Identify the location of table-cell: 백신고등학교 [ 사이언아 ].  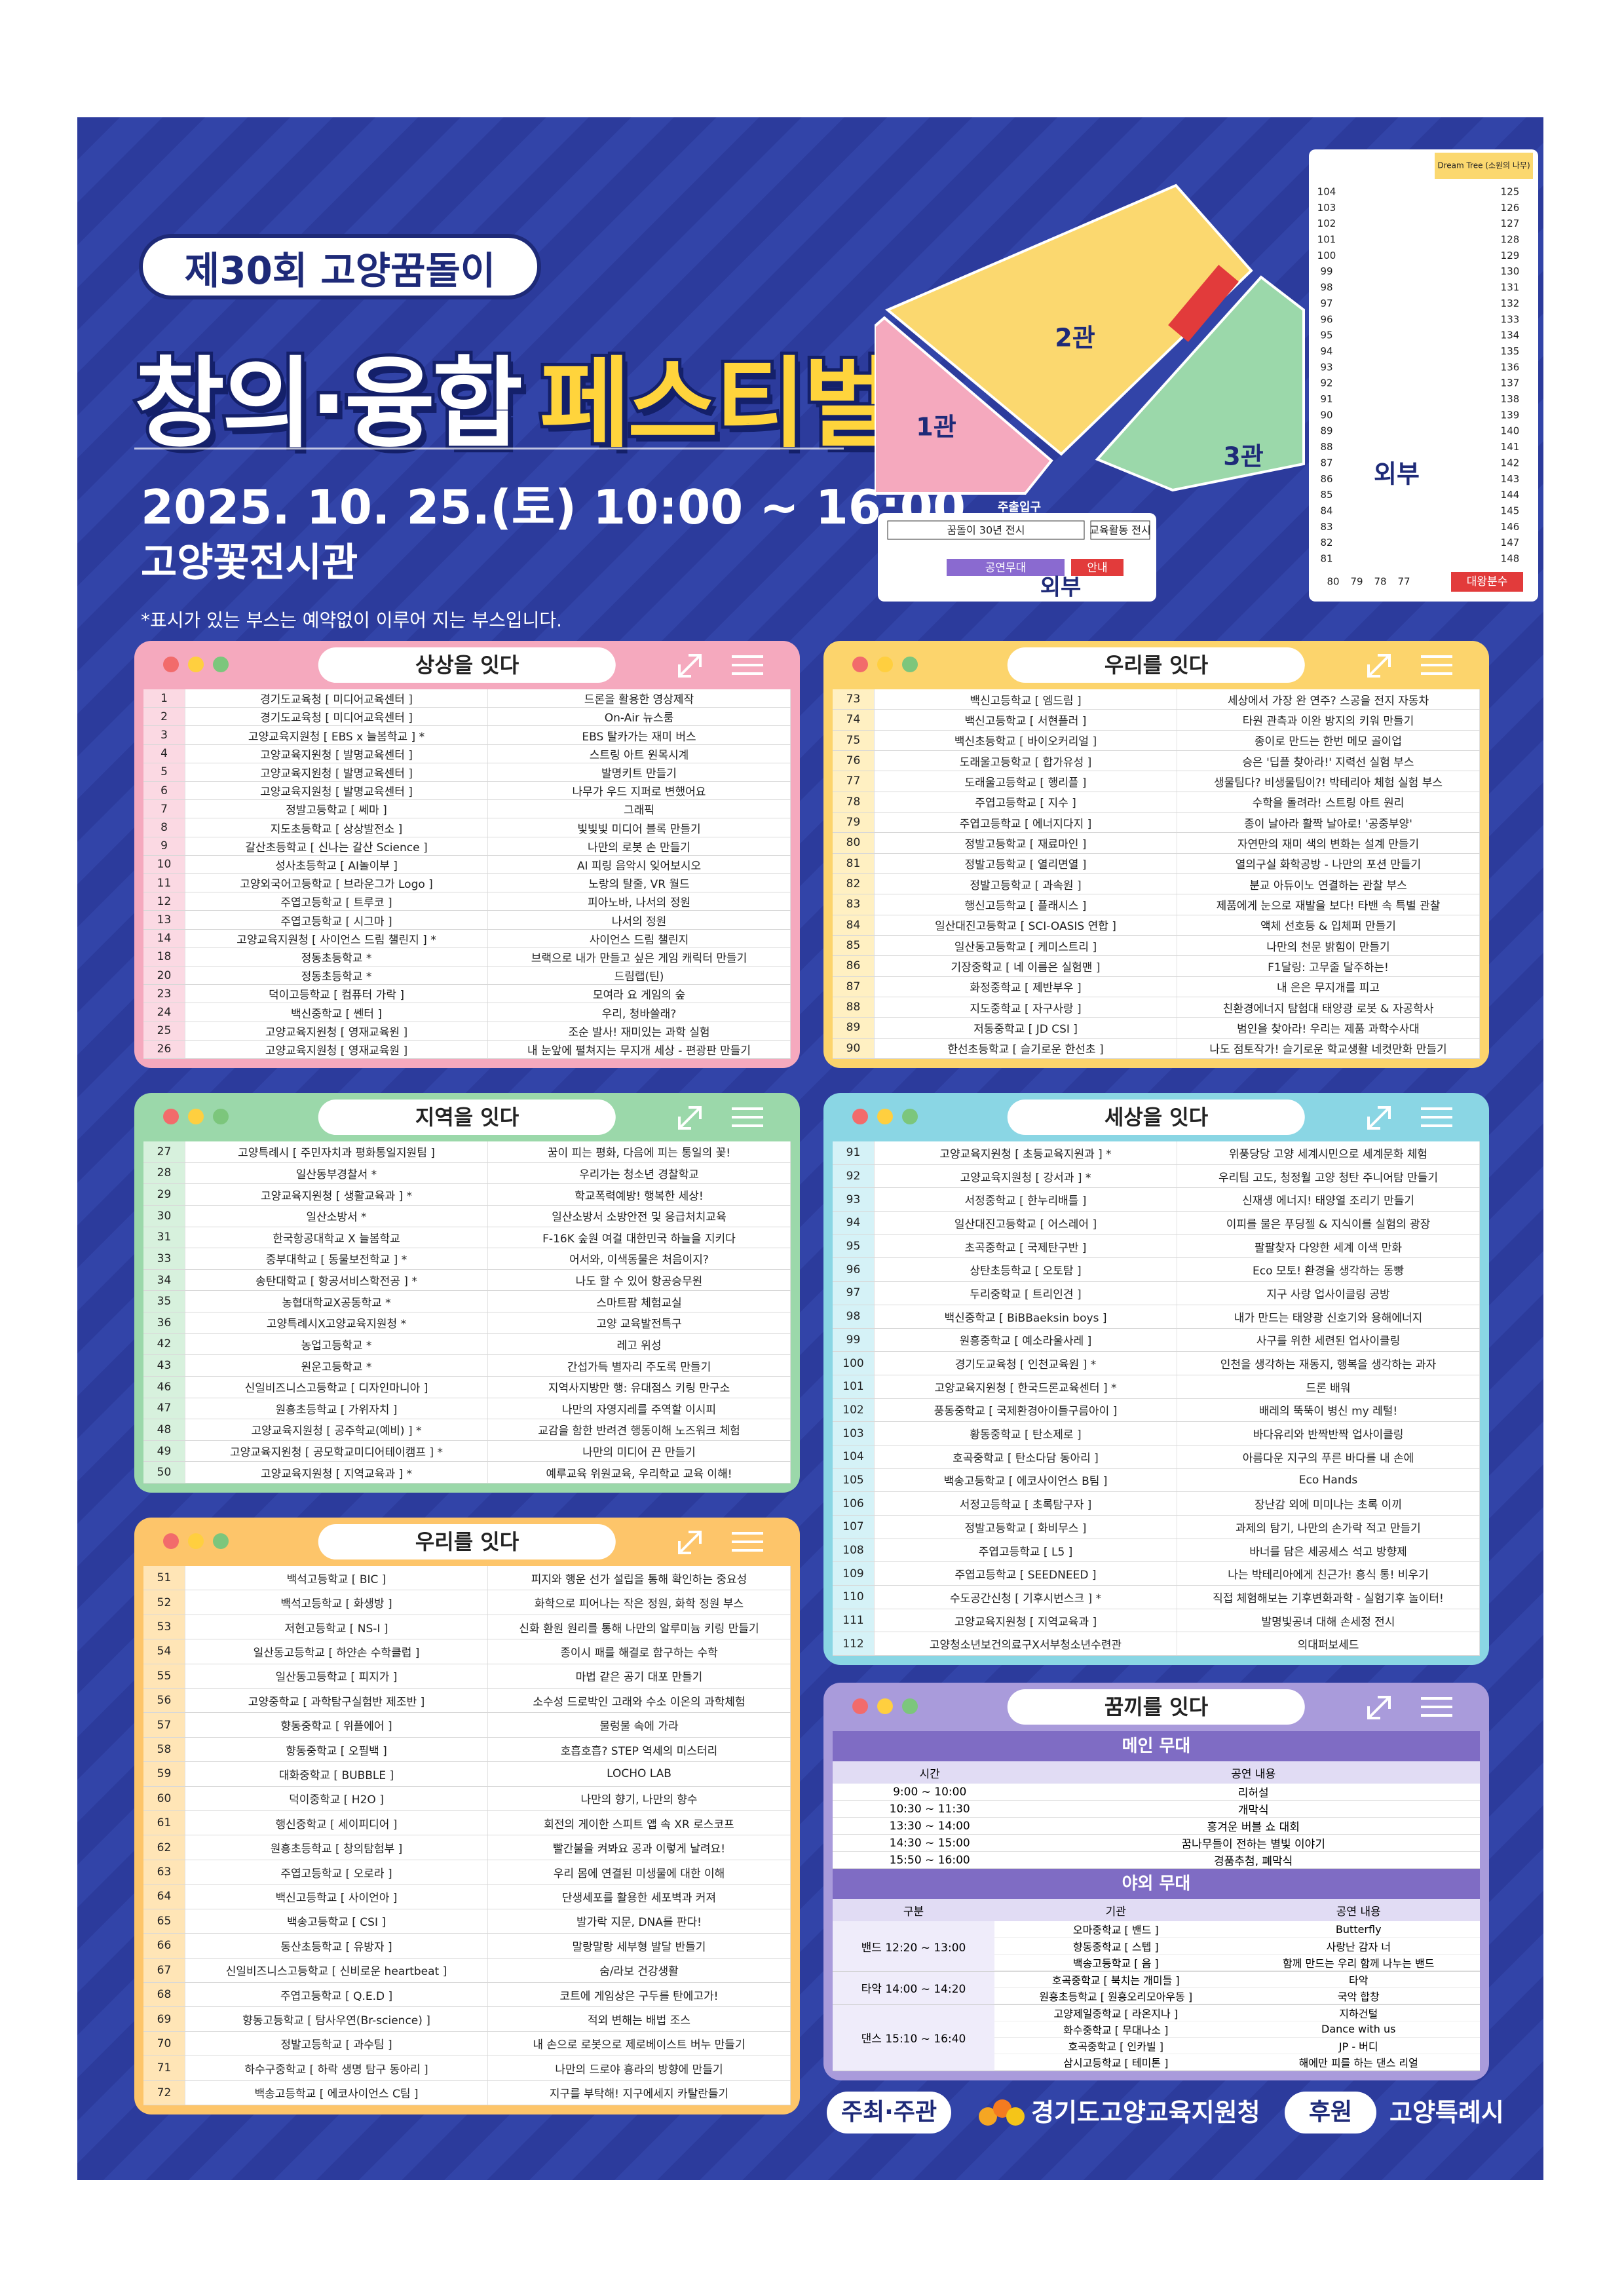
(336, 1897).